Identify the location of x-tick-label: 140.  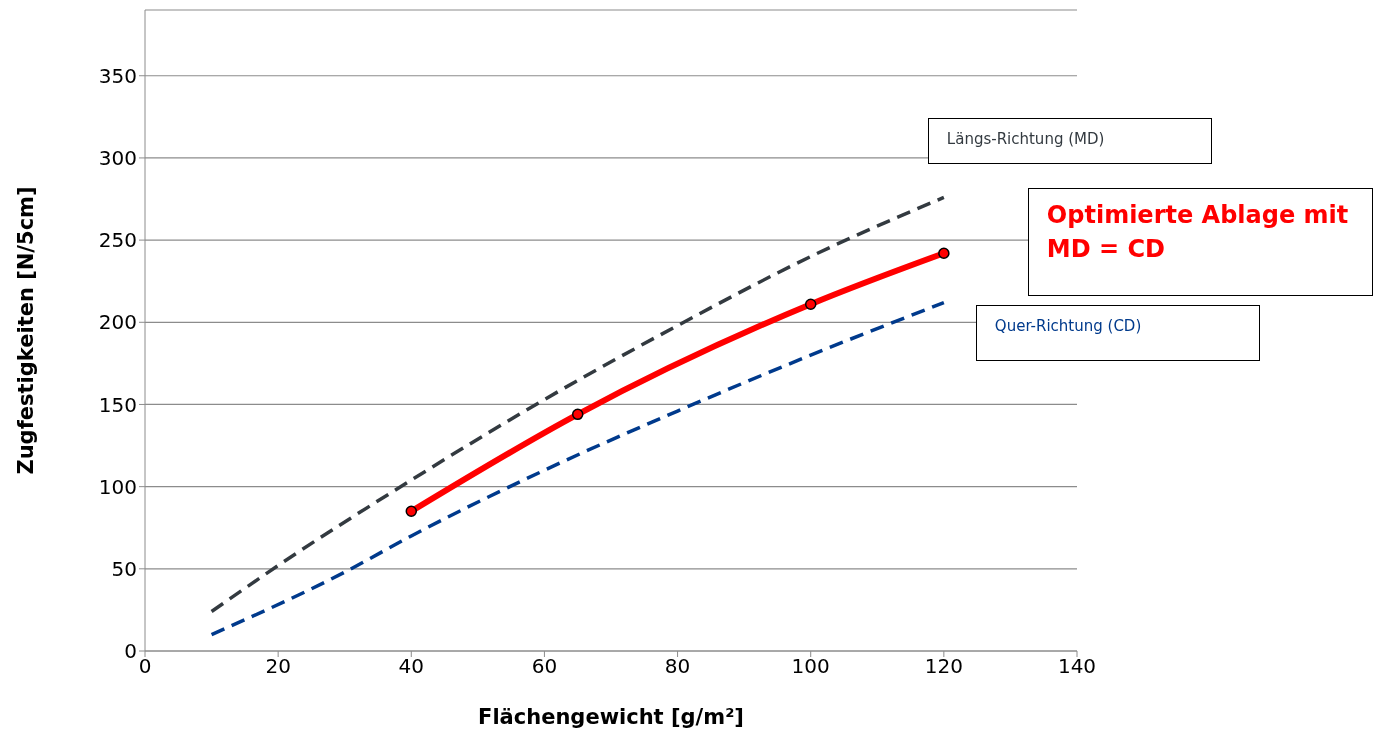
(1077, 666).